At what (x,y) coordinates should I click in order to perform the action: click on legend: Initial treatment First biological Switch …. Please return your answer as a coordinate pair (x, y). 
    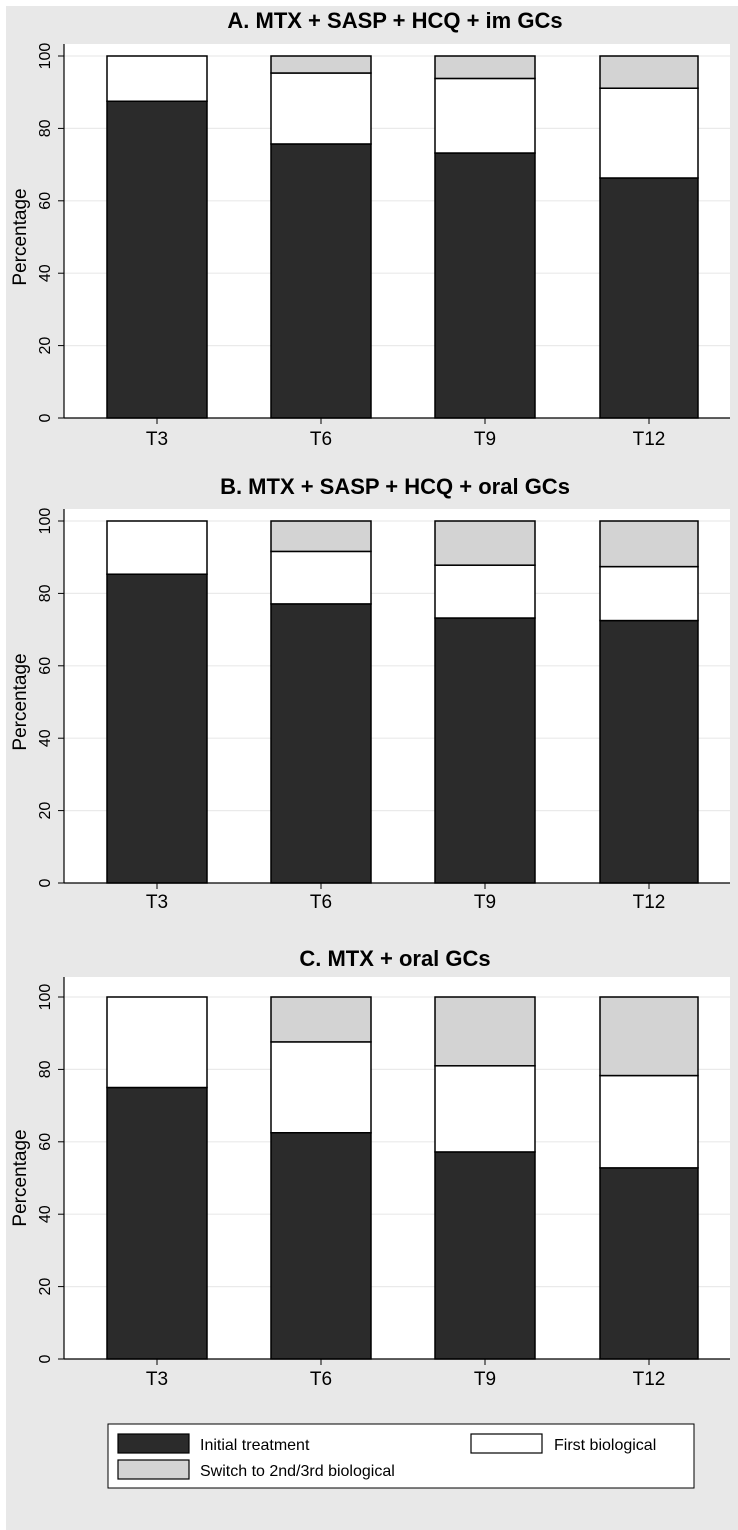
    Looking at the image, I should click on (401, 1456).